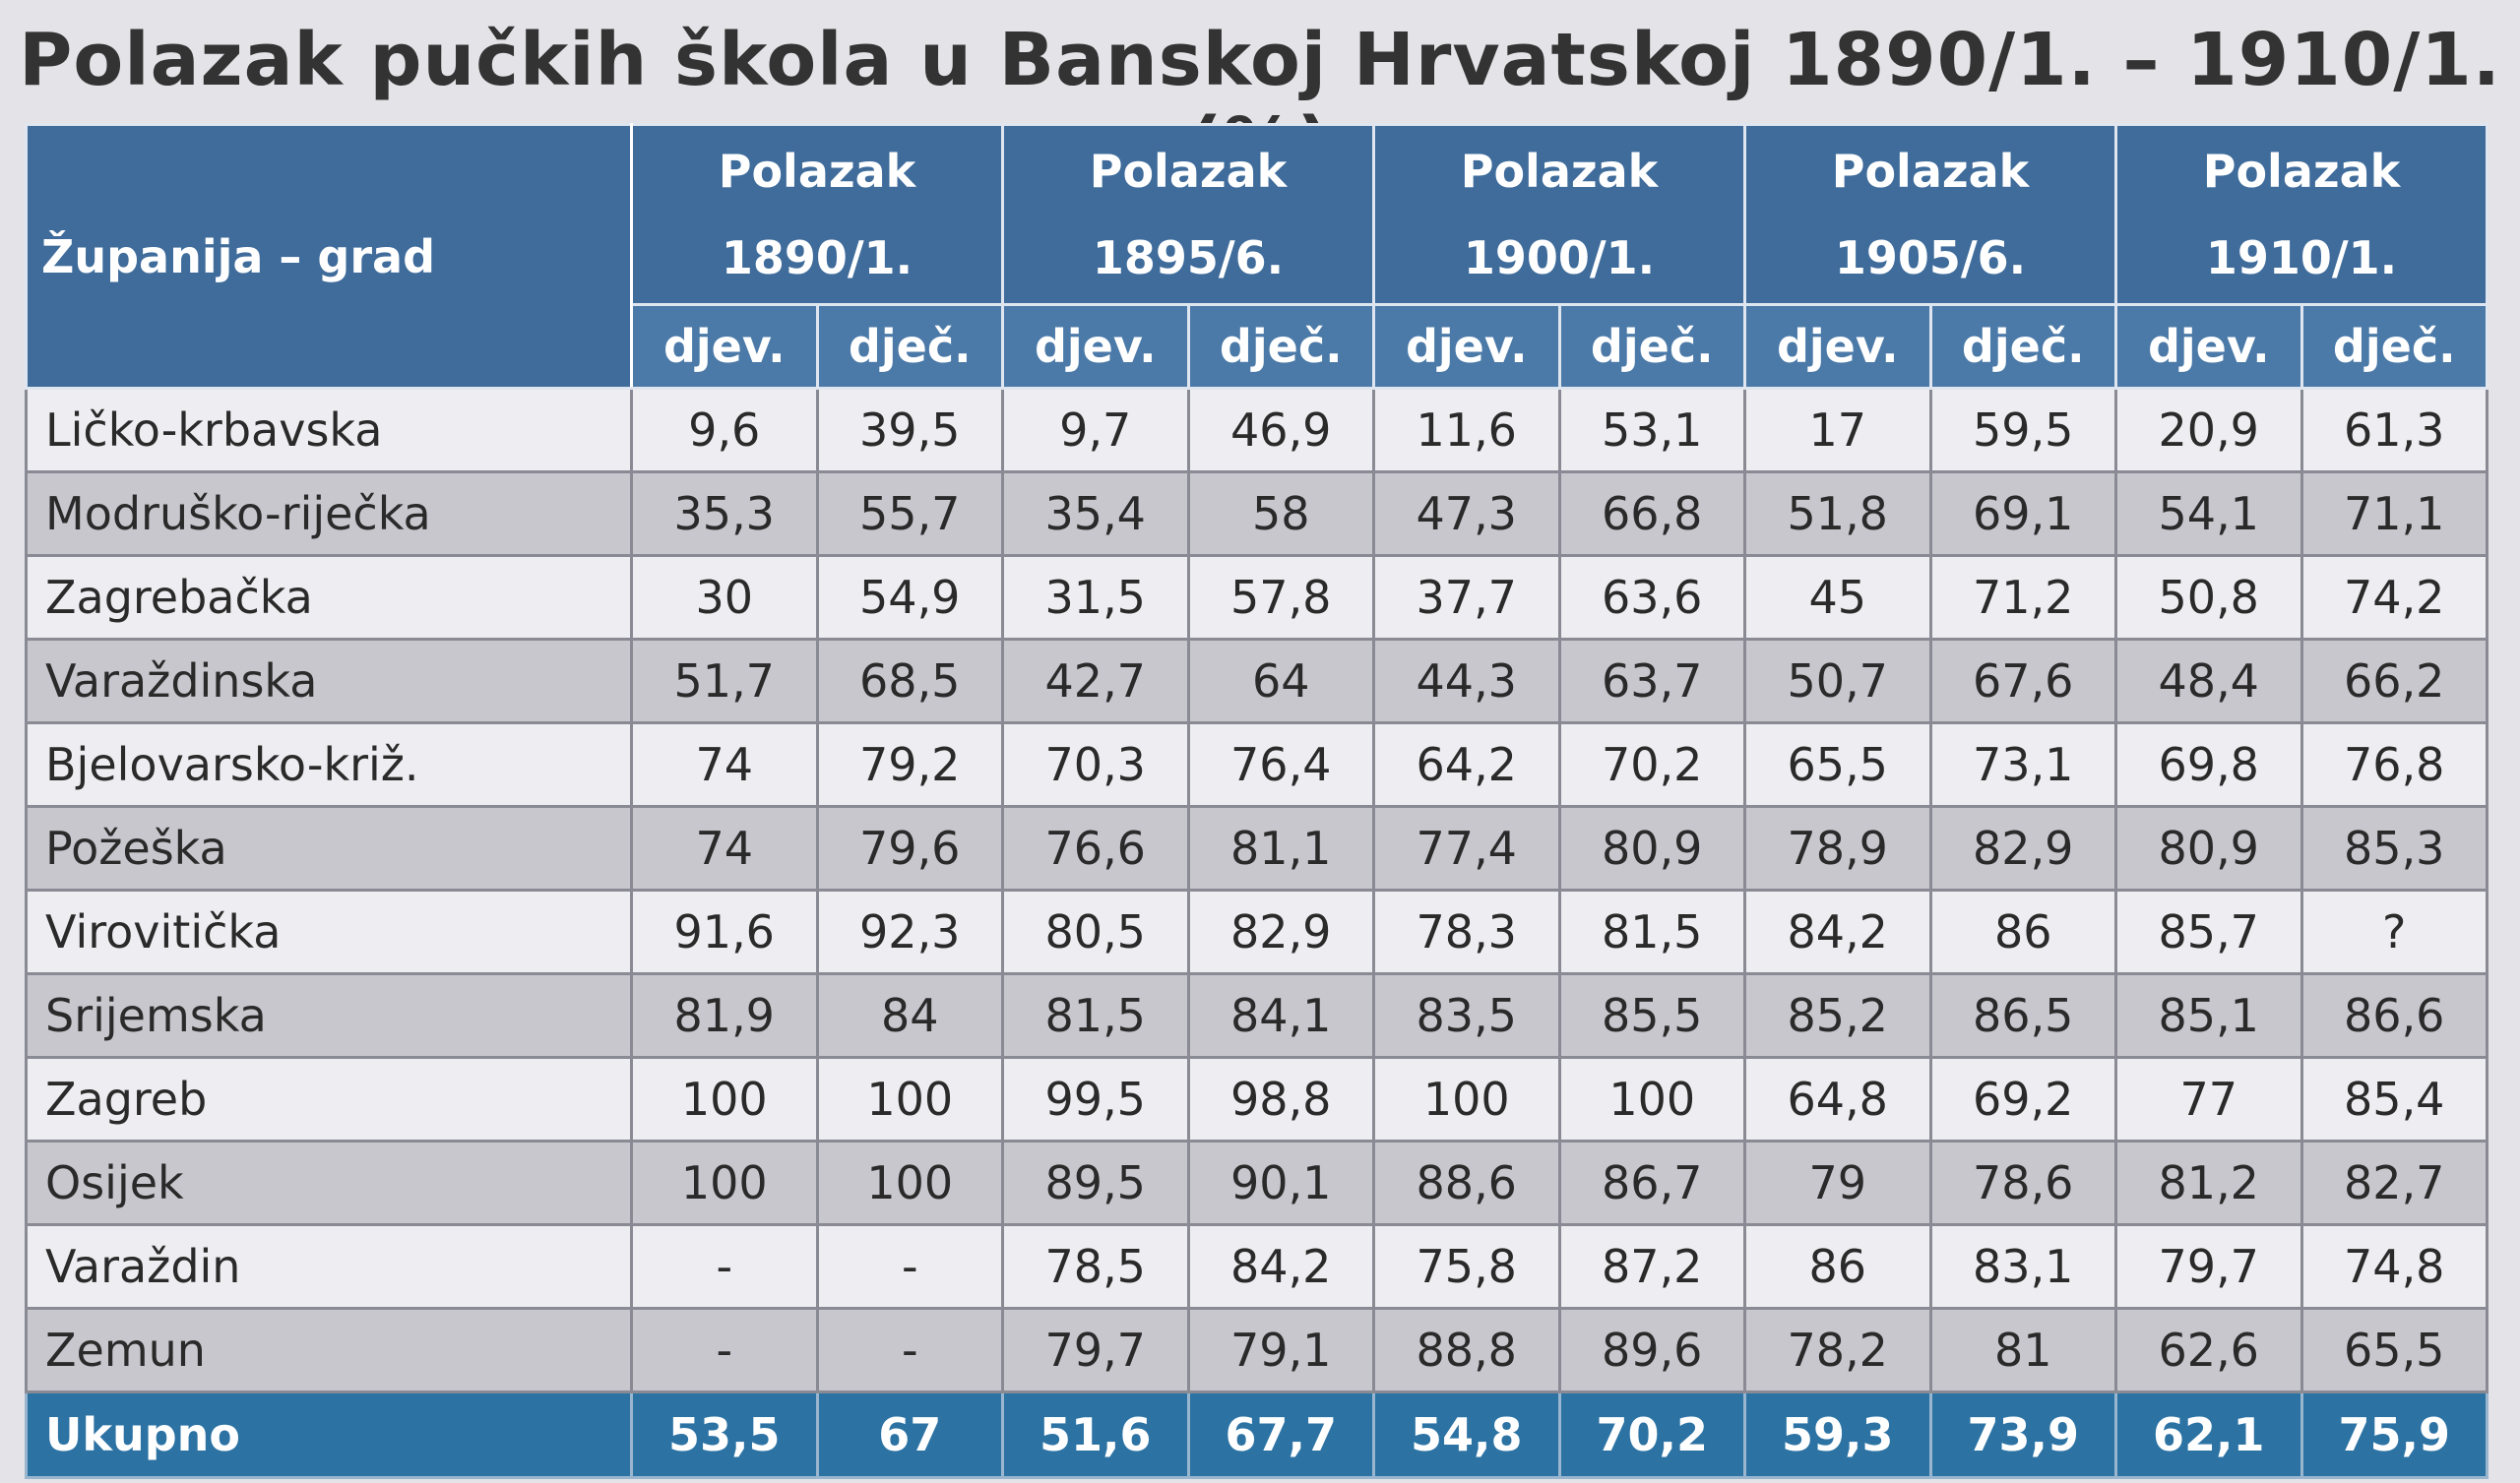 This screenshot has width=2520, height=1483. What do you see at coordinates (2208, 764) in the screenshot?
I see `cell: 69,8` at bounding box center [2208, 764].